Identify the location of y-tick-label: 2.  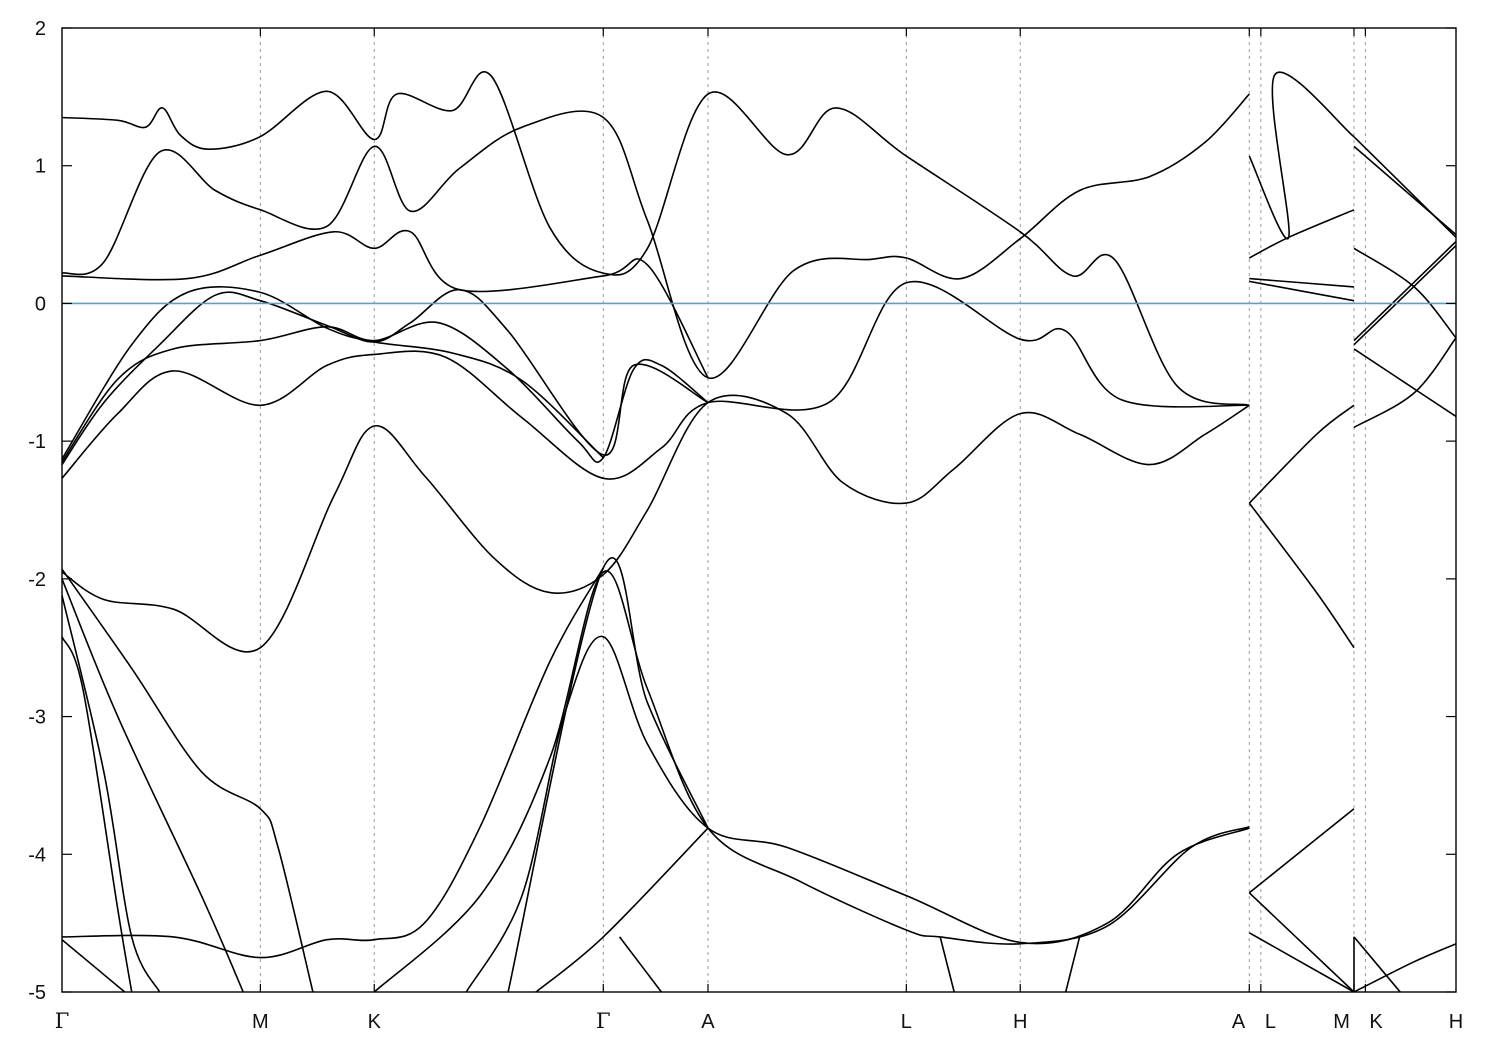
(40, 29).